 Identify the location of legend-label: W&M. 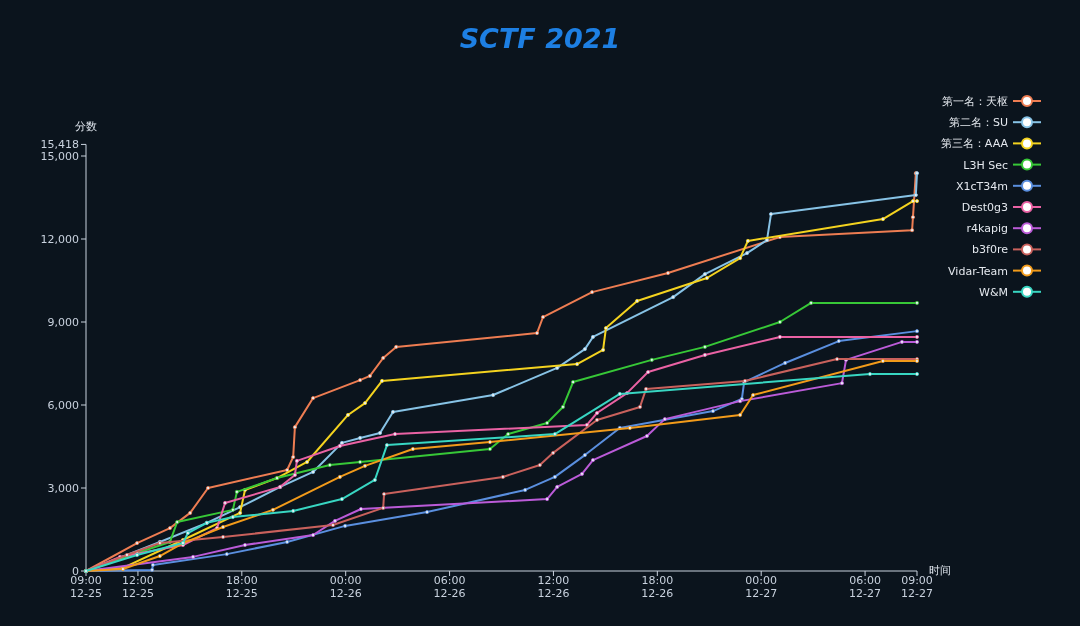
(993, 292).